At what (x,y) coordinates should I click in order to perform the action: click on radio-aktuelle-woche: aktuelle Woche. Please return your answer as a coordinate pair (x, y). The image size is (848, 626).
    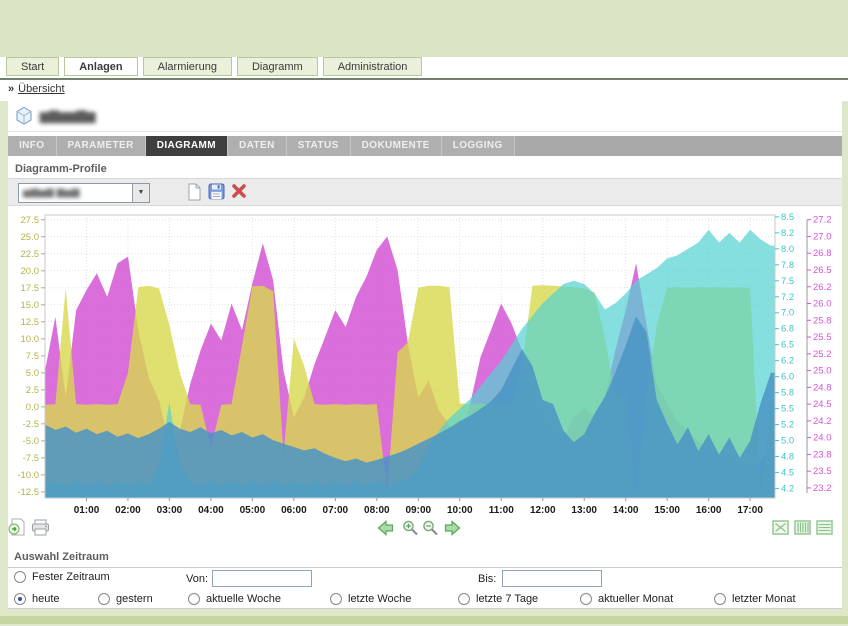
    Looking at the image, I should click on (234, 599).